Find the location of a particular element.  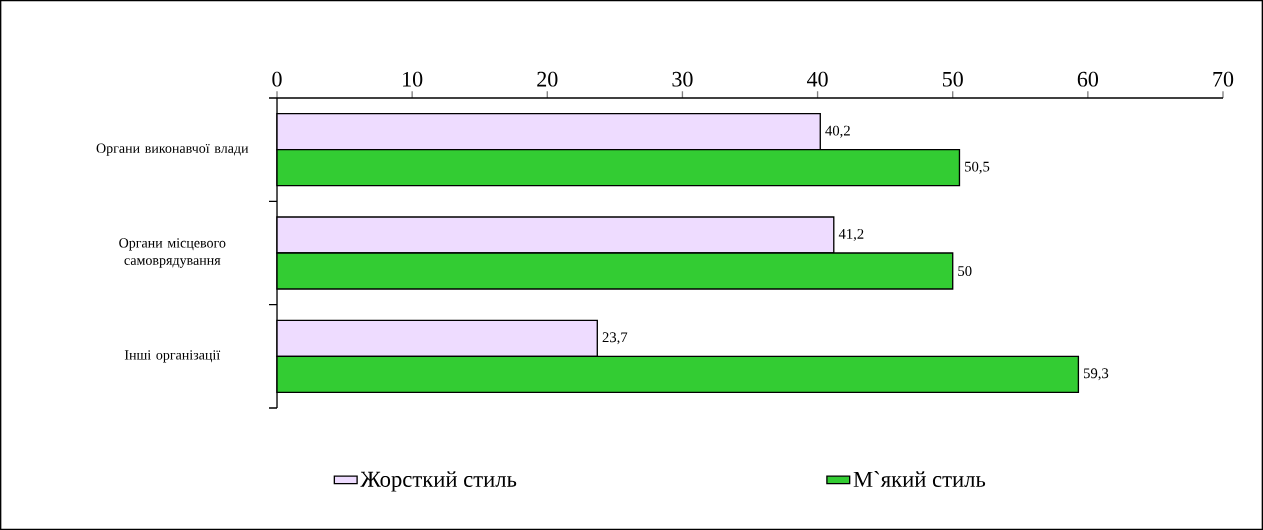

x-tick-label: 40 is located at coordinates (817, 79).